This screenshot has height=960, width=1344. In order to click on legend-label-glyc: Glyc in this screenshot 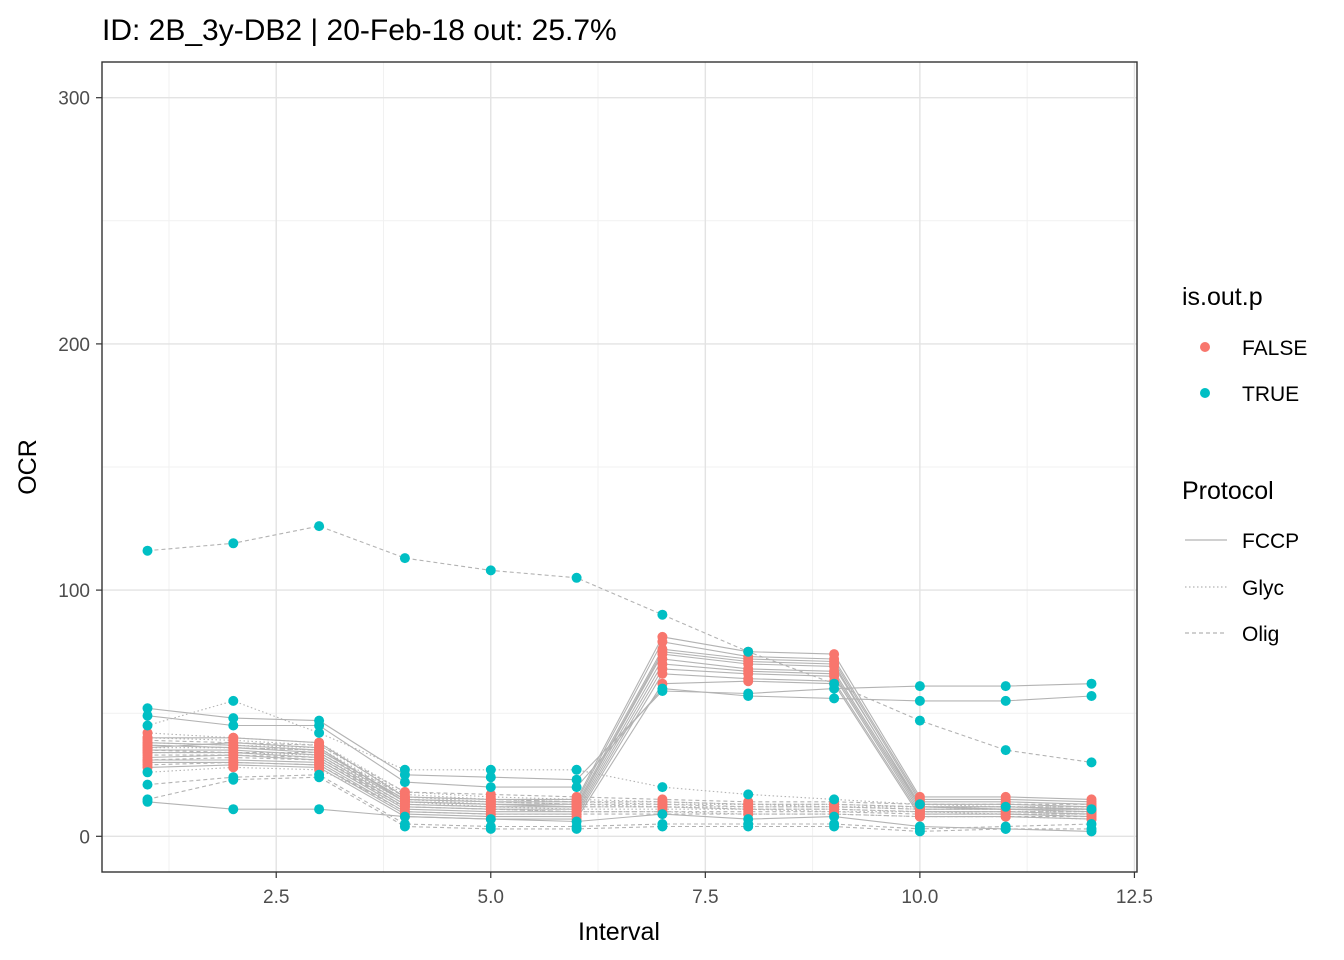, I will do `click(1263, 588)`.